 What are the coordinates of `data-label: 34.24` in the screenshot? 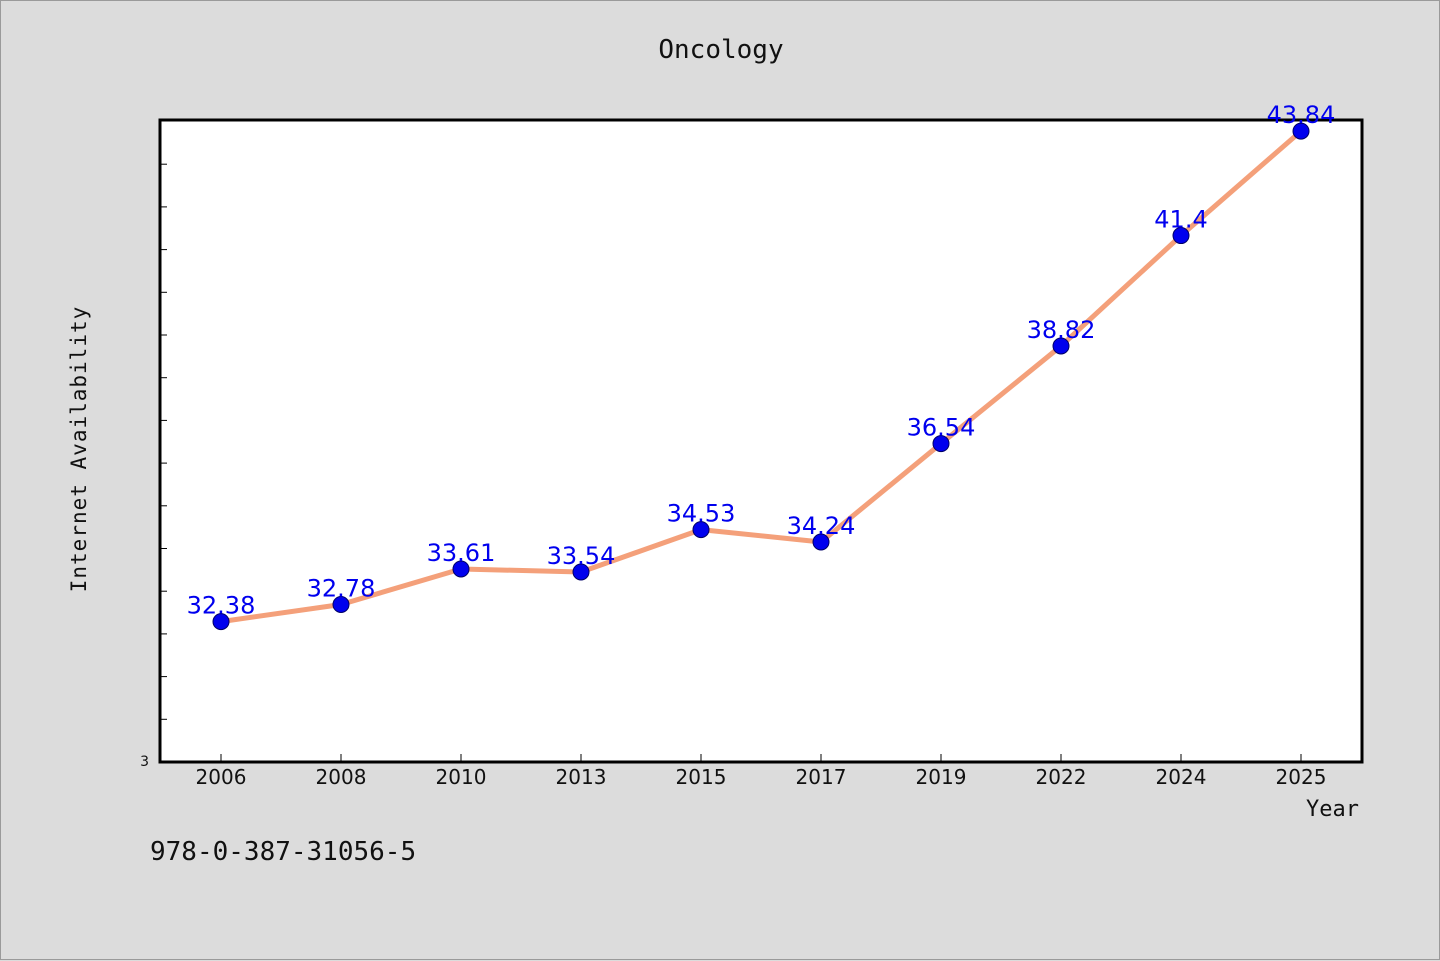 It's located at (821, 526).